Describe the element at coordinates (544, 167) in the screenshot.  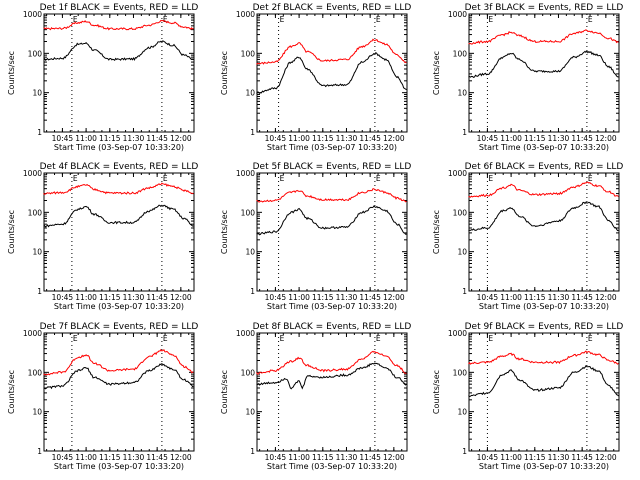
I see `chart-title: Det 6f BLACK = Events, RED = LLD` at that location.